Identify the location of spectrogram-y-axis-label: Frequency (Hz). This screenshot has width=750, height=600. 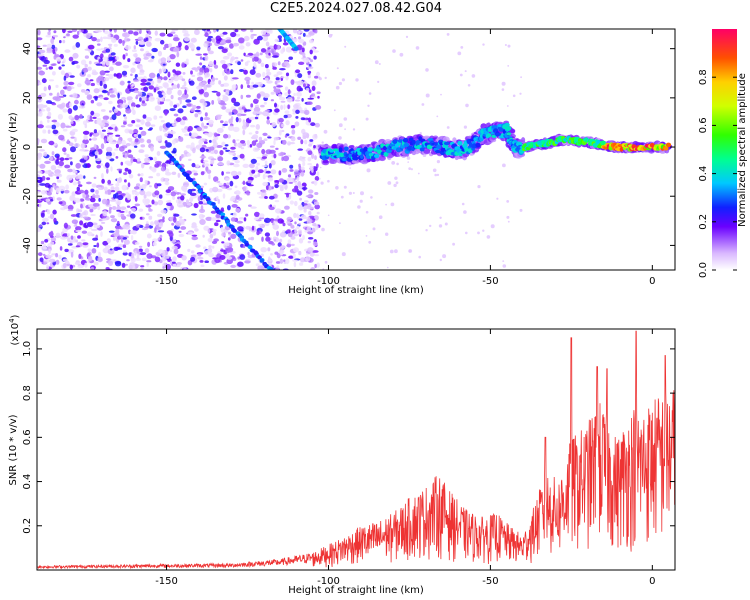
(13, 150).